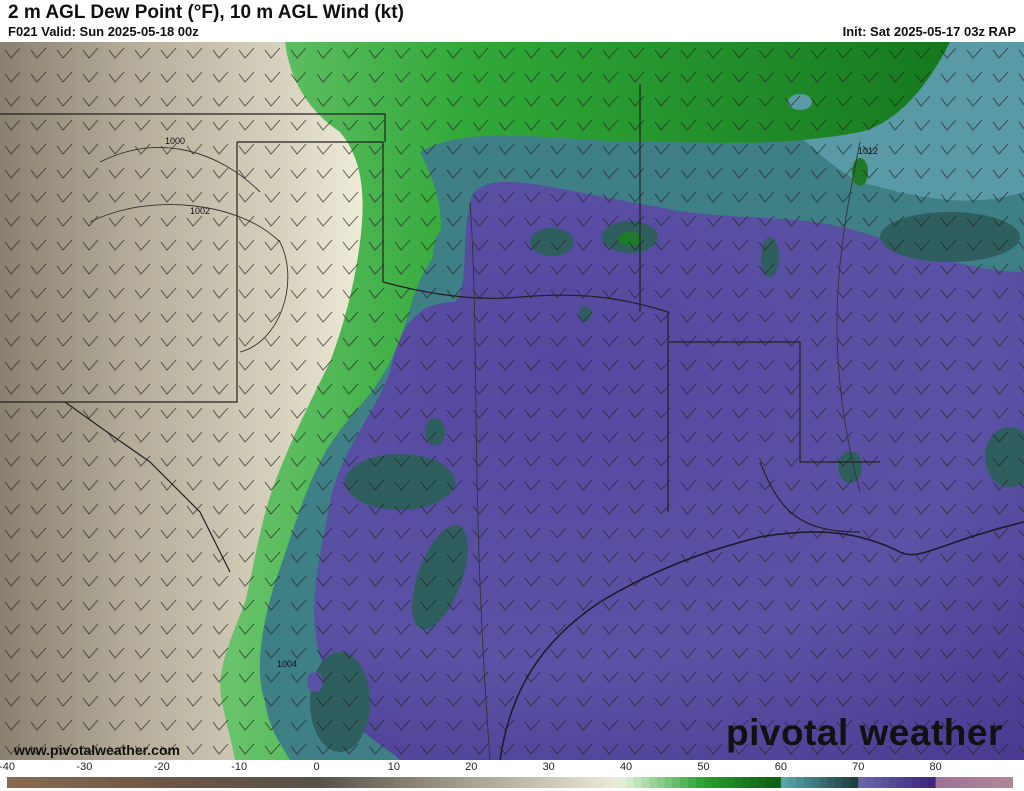  I want to click on colorbar-tick-label: 50, so click(703, 767).